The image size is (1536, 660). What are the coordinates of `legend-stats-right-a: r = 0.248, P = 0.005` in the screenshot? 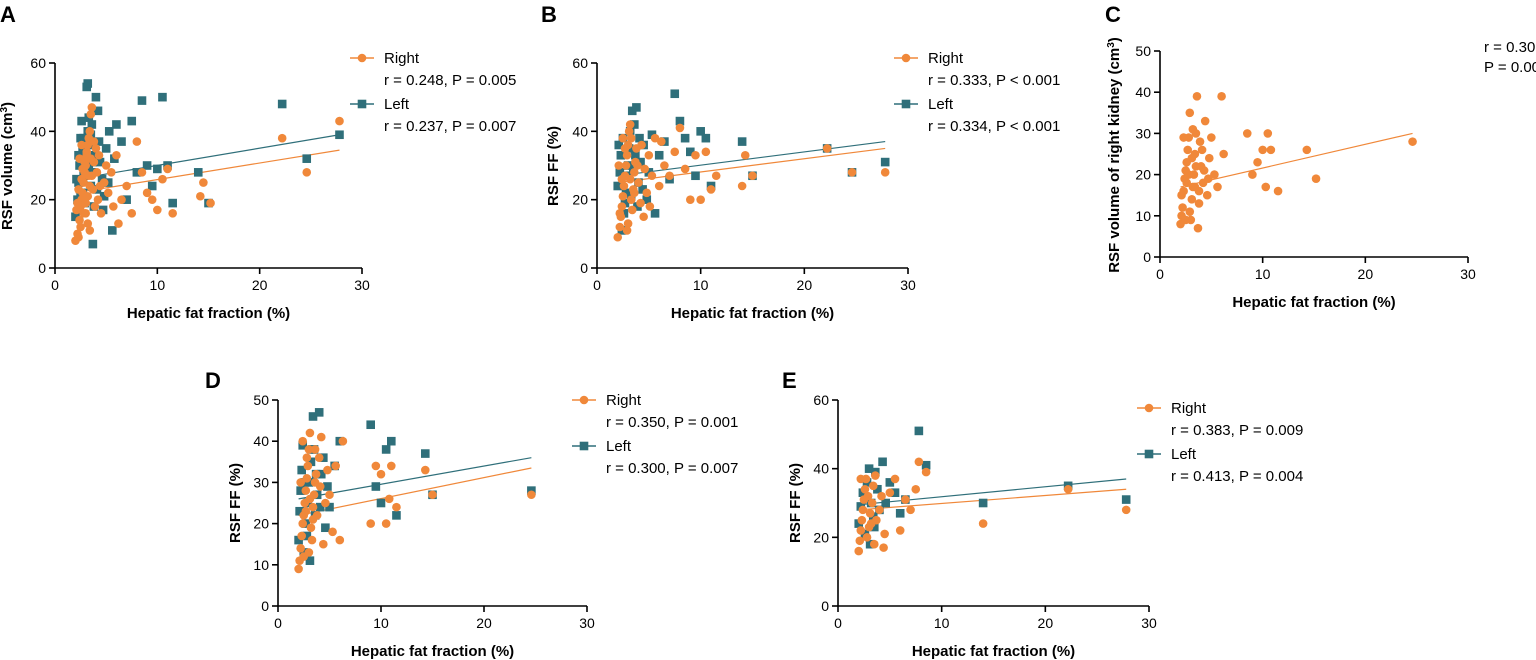 It's located at (450, 80).